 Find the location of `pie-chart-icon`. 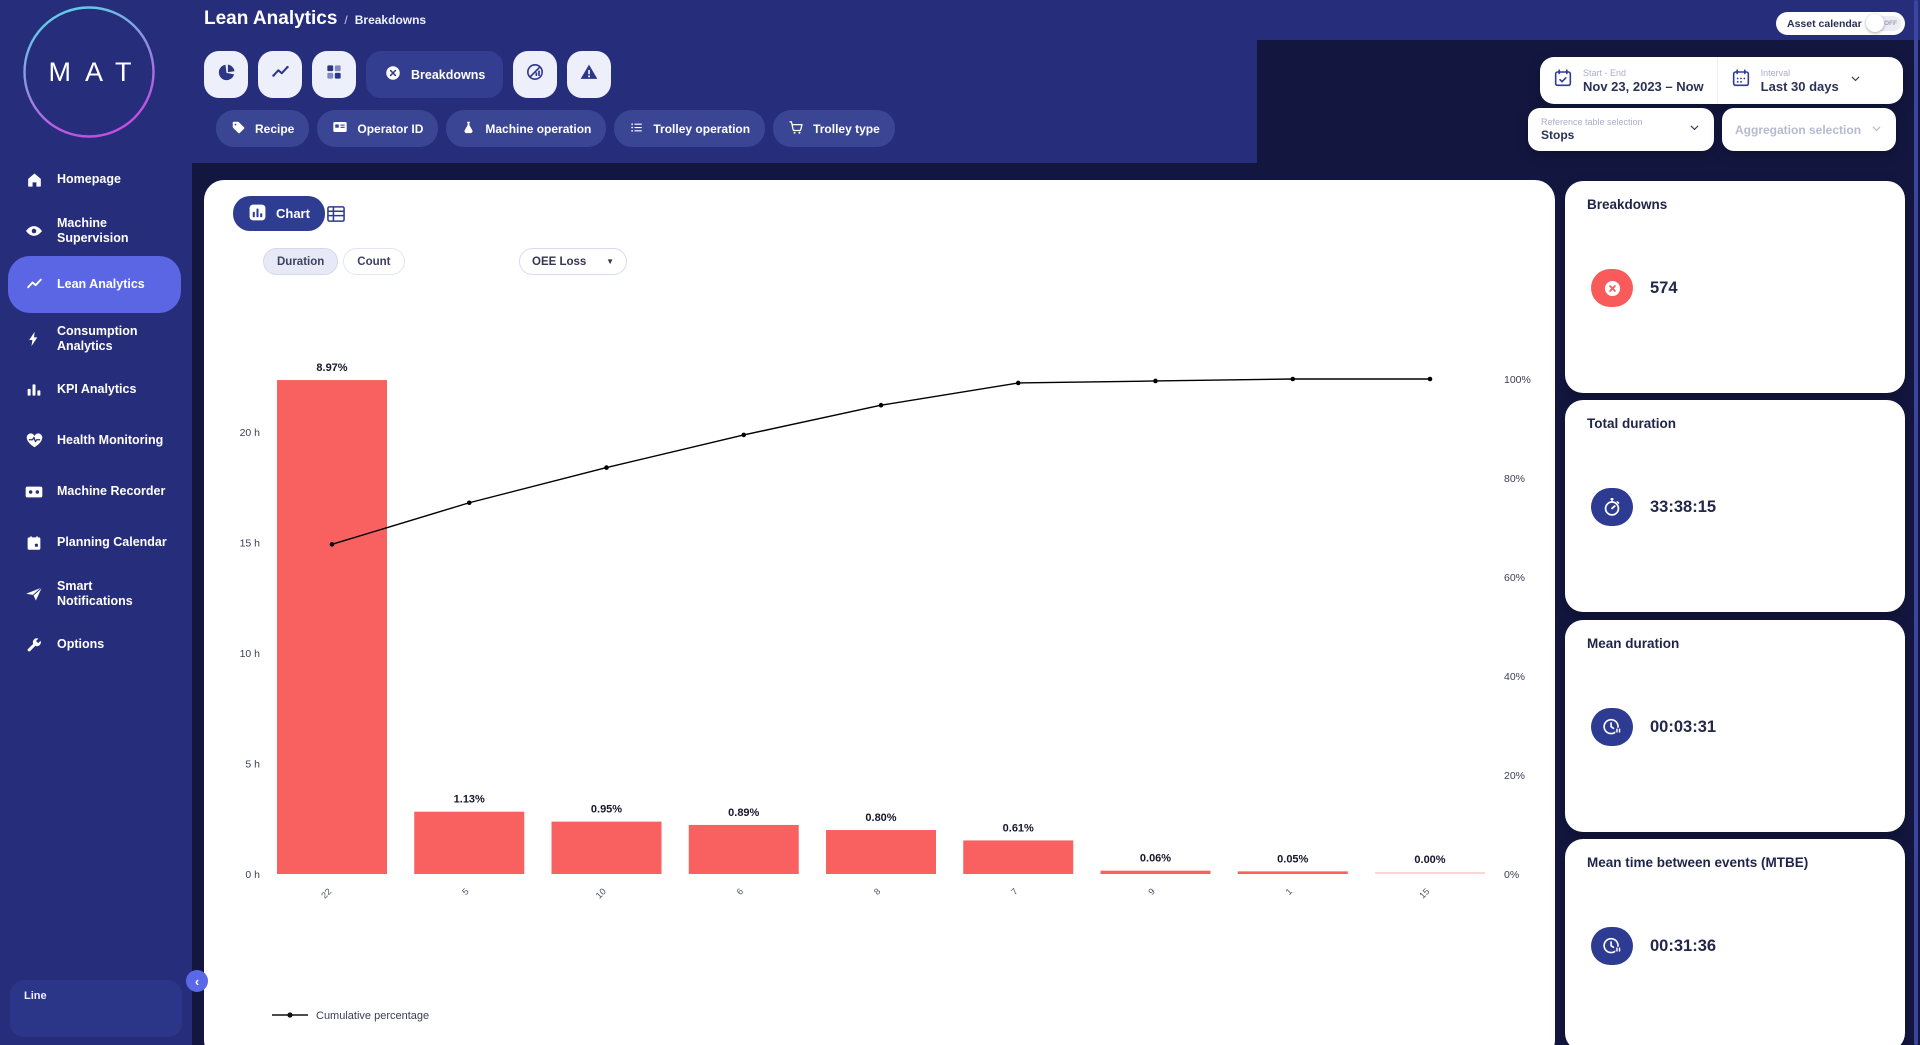

pie-chart-icon is located at coordinates (226, 75).